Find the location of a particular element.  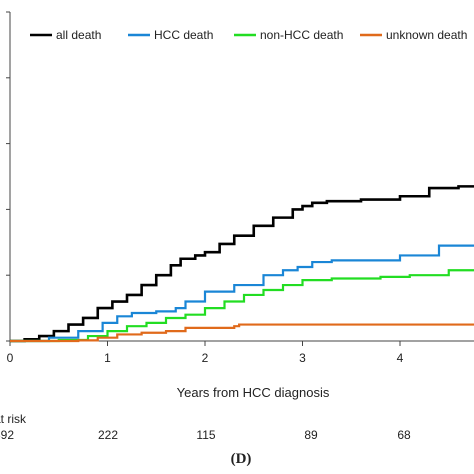

legend-entry-0: all death is located at coordinates (78, 35).